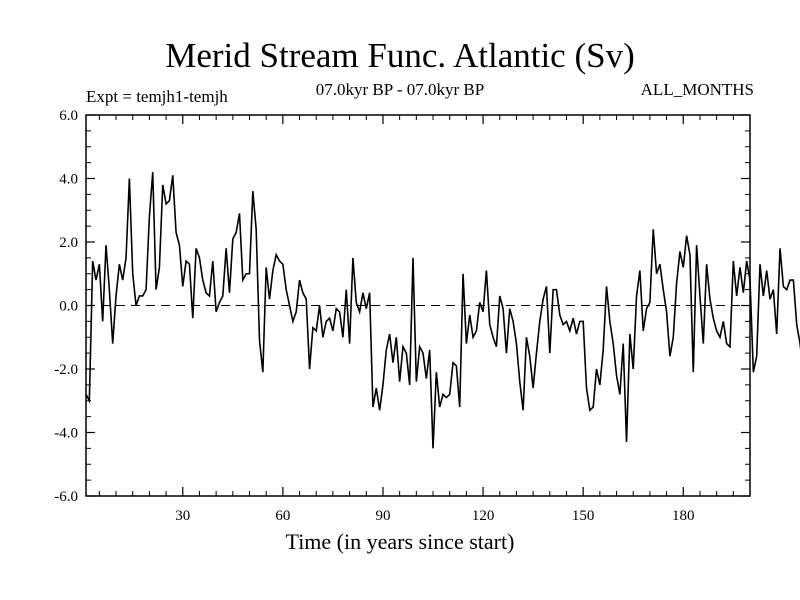 This screenshot has width=800, height=600. What do you see at coordinates (66, 434) in the screenshot?
I see `y-tick-label: -4.0` at bounding box center [66, 434].